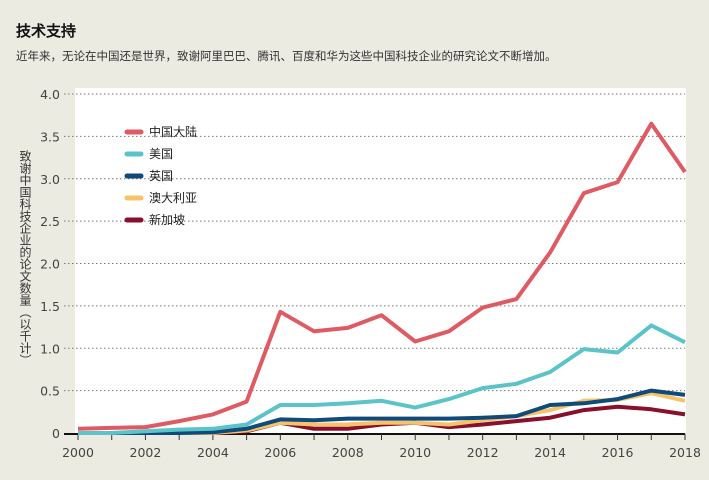 The height and width of the screenshot is (480, 709). I want to click on y-axis-label: 致谢中国科技企业的论文数量（以千计）, so click(25, 258).